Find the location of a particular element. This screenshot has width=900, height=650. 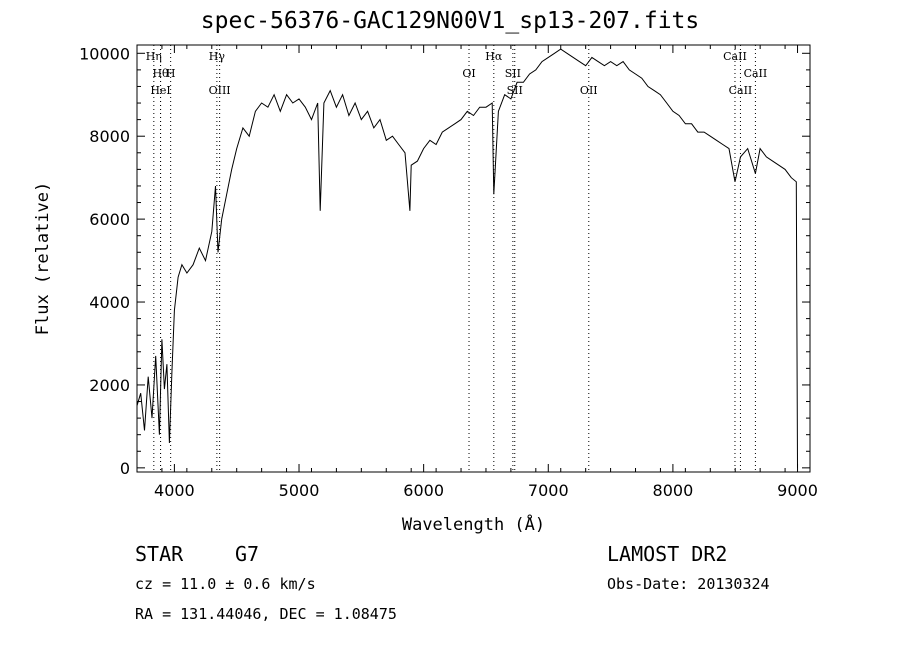

y-tick-label: 8000 is located at coordinates (109, 136).